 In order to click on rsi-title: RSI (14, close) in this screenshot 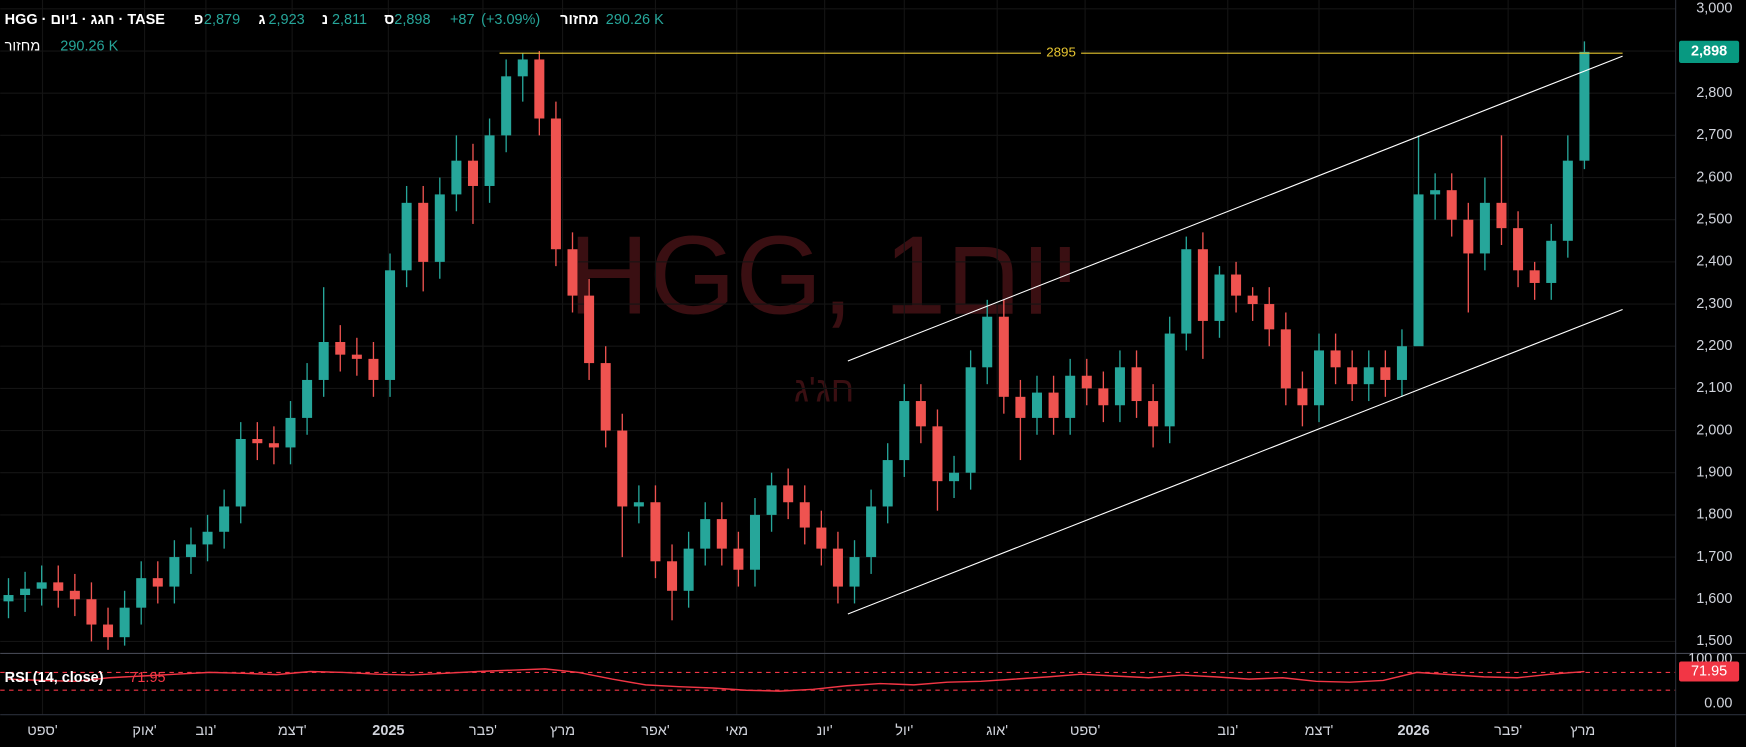, I will do `click(54, 678)`.